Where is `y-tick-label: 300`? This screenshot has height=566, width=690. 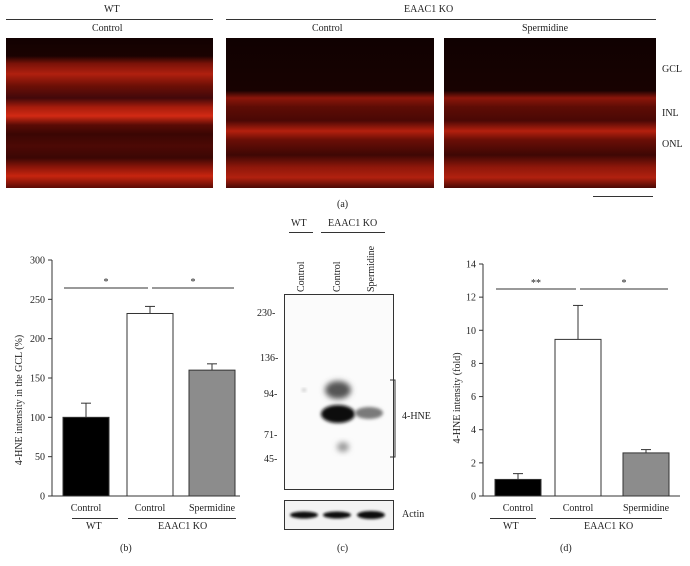 y-tick-label: 300 is located at coordinates (37, 261).